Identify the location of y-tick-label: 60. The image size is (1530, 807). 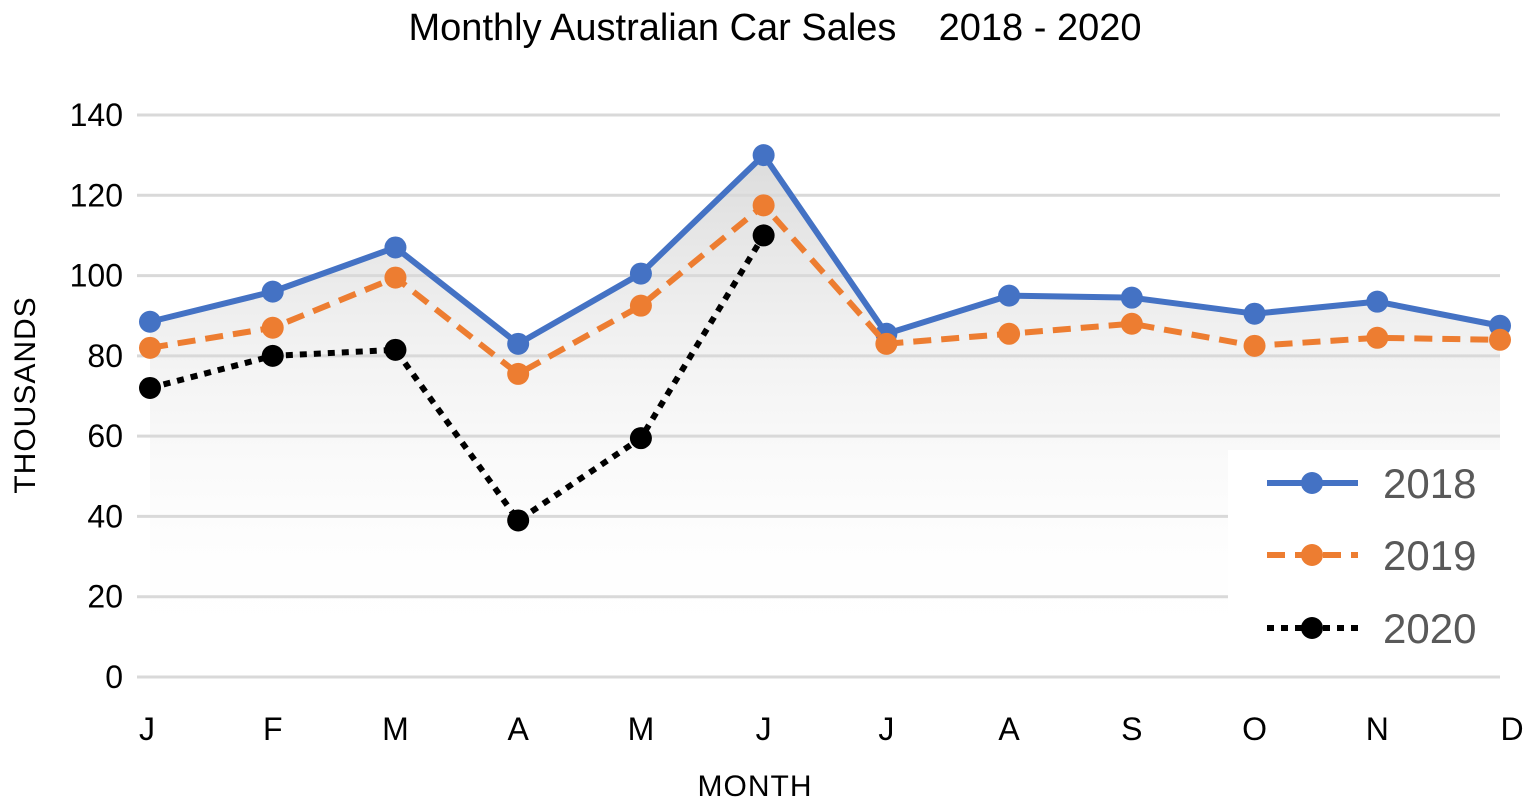
(105, 436).